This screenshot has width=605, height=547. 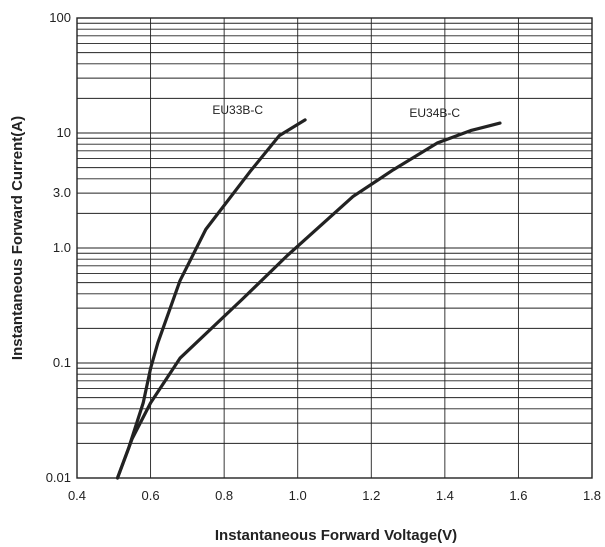 I want to click on x-tick-label: 1.0, so click(x=298, y=495).